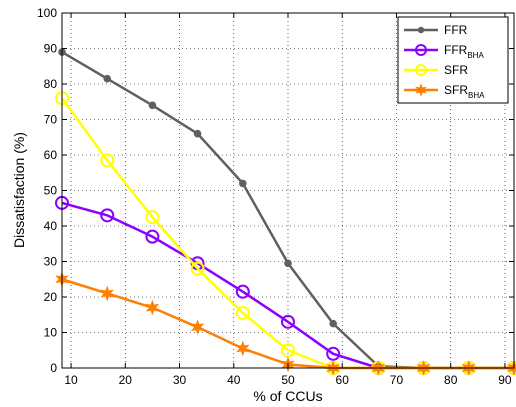 This screenshot has width=516, height=407. I want to click on y-tick-label: 70, so click(51, 120).